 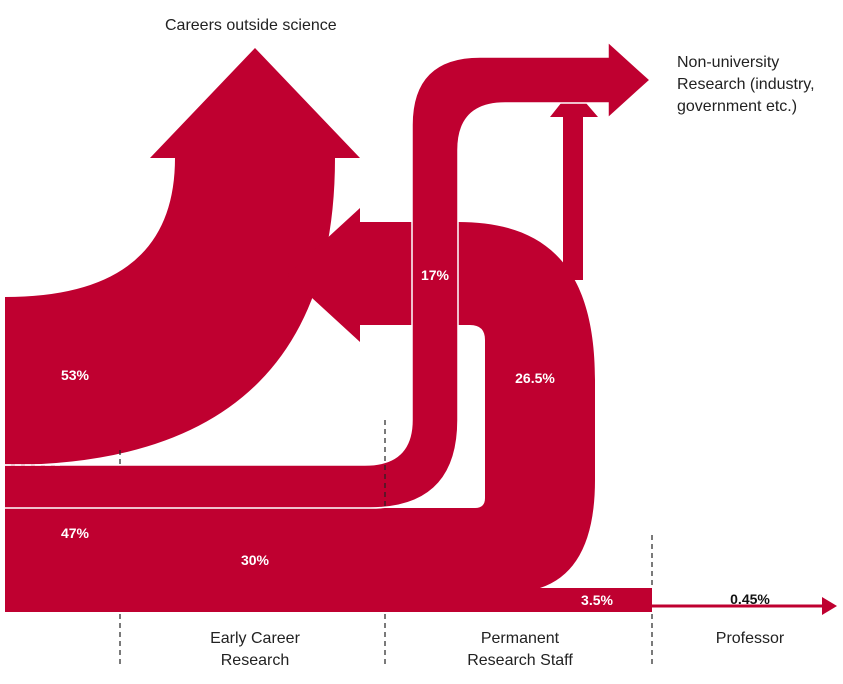 What do you see at coordinates (535, 378) in the screenshot?
I see `flow-label: 26.5%` at bounding box center [535, 378].